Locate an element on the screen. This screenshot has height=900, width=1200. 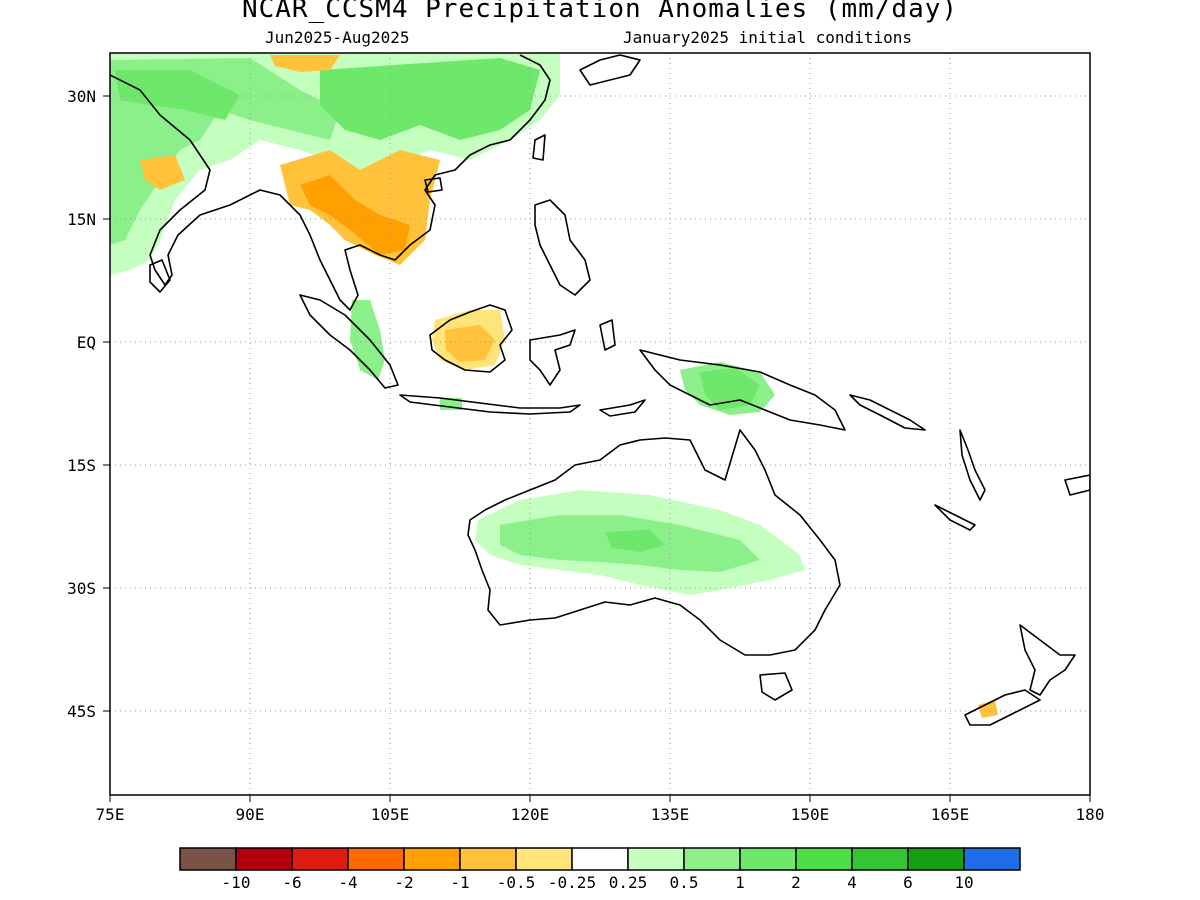
indochina-dry-core is located at coordinates (355, 215).